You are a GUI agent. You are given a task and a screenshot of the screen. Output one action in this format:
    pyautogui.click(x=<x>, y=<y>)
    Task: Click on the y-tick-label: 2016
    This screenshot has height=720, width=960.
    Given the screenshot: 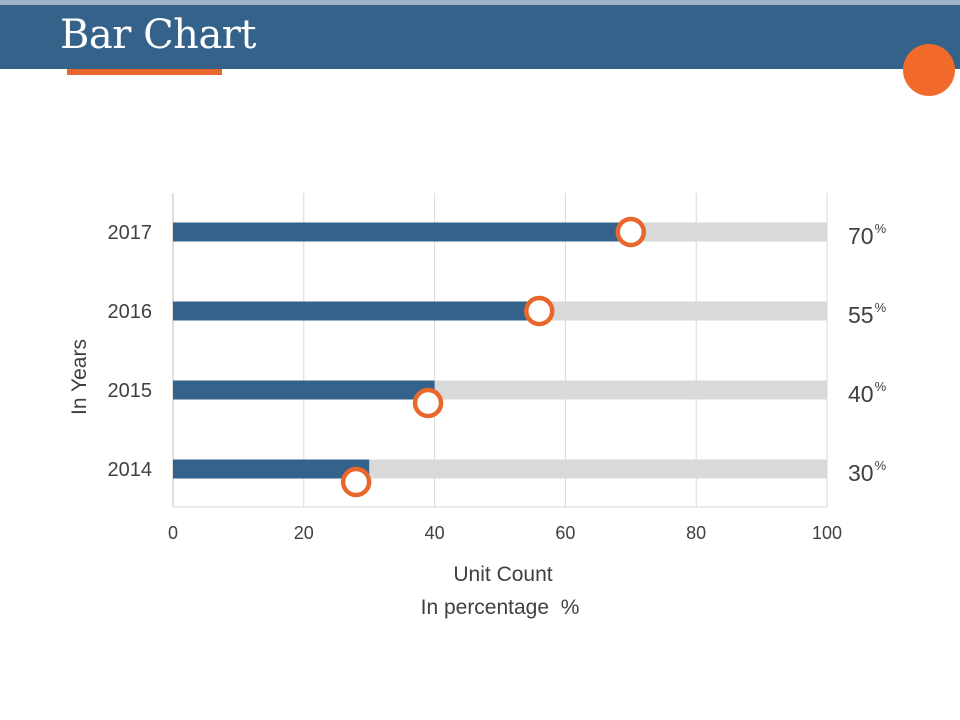 What is the action you would take?
    pyautogui.click(x=130, y=312)
    